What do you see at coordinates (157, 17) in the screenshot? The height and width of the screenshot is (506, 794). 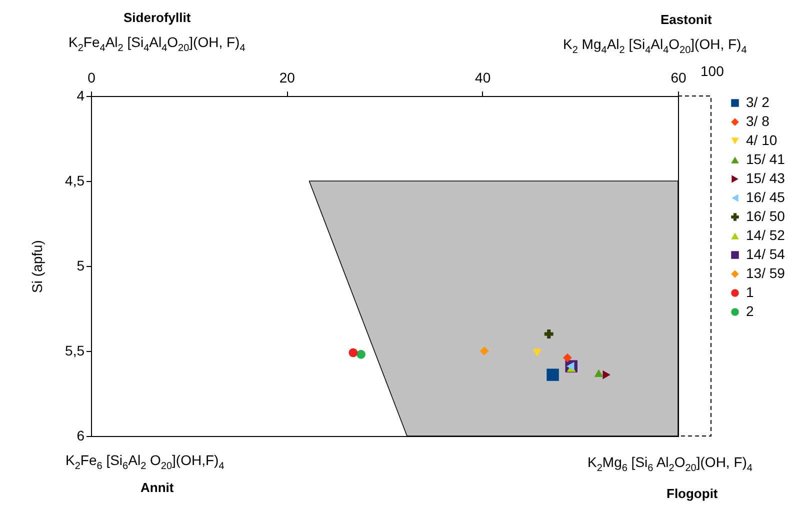 I see `text: Siderofyllit` at bounding box center [157, 17].